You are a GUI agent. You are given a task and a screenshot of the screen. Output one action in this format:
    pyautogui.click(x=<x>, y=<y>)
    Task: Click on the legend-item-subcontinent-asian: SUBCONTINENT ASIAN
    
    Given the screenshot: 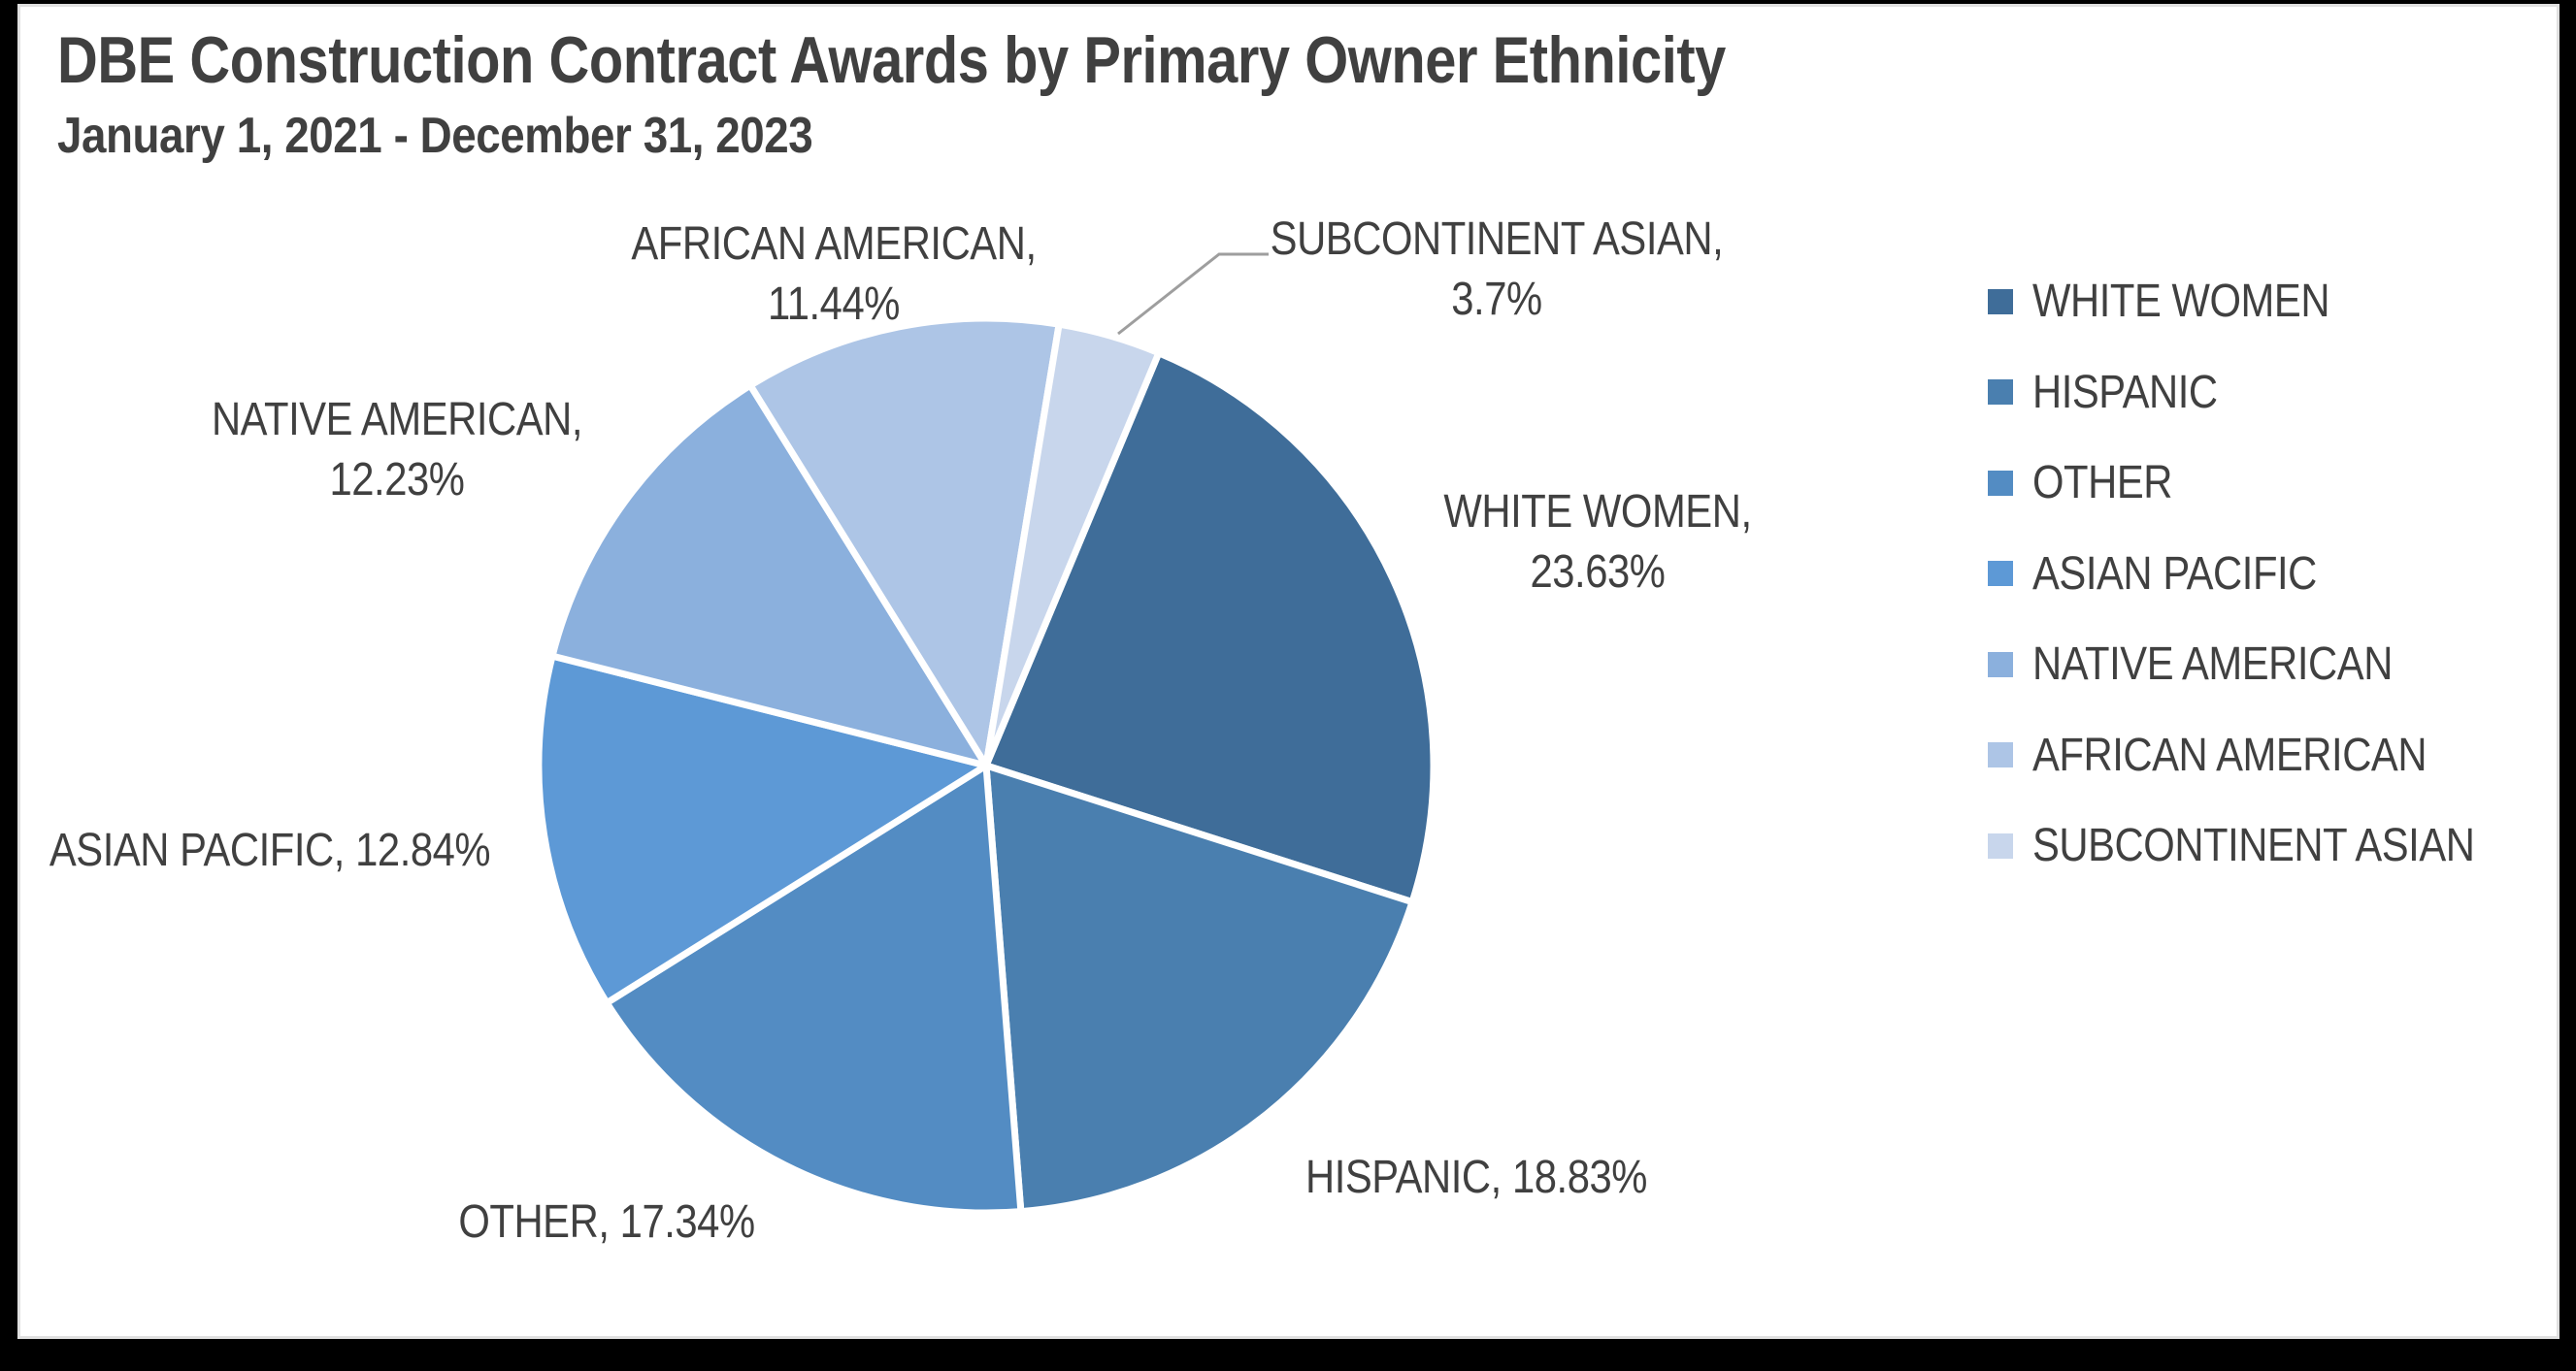 What is the action you would take?
    pyautogui.click(x=2264, y=846)
    